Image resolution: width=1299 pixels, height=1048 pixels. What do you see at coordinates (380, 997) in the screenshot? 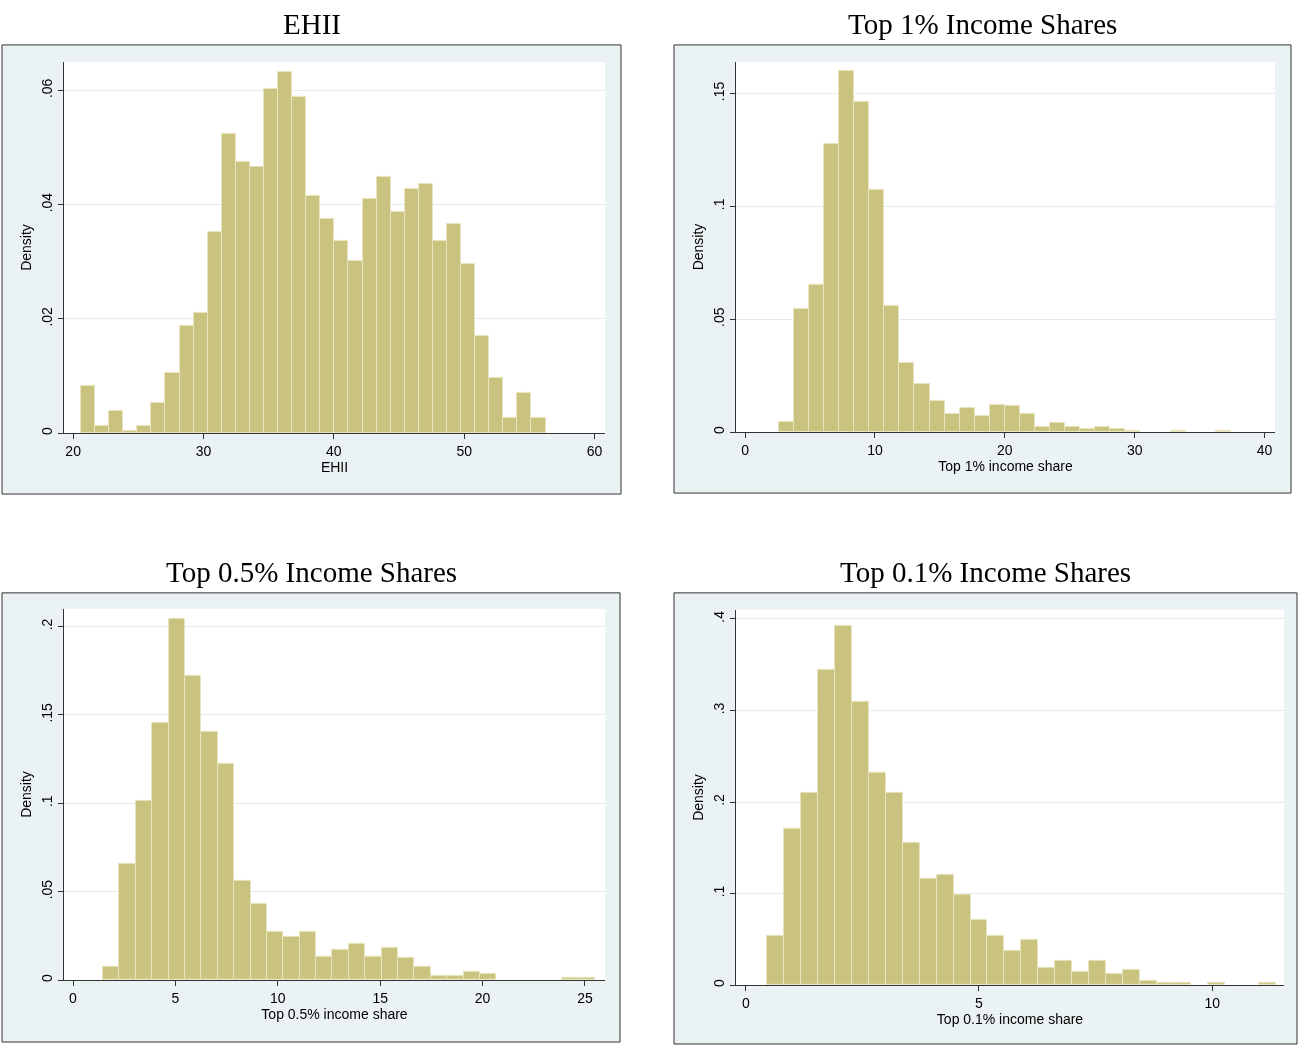
I see `x-tick-label: 15` at bounding box center [380, 997].